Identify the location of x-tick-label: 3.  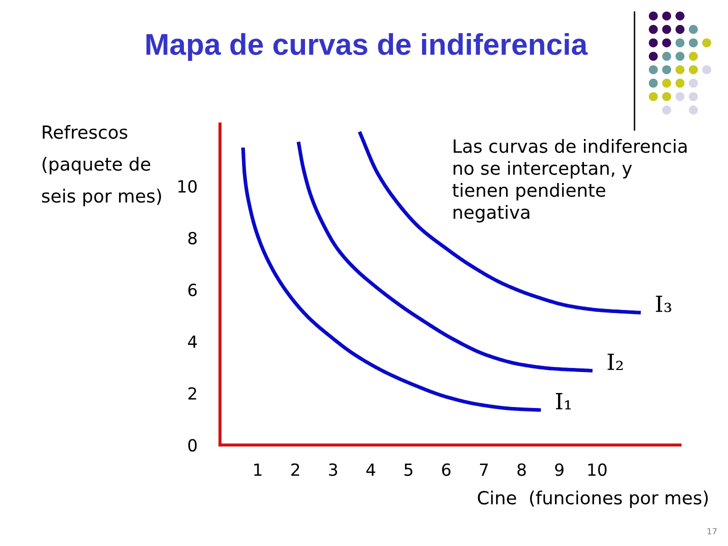
(333, 469).